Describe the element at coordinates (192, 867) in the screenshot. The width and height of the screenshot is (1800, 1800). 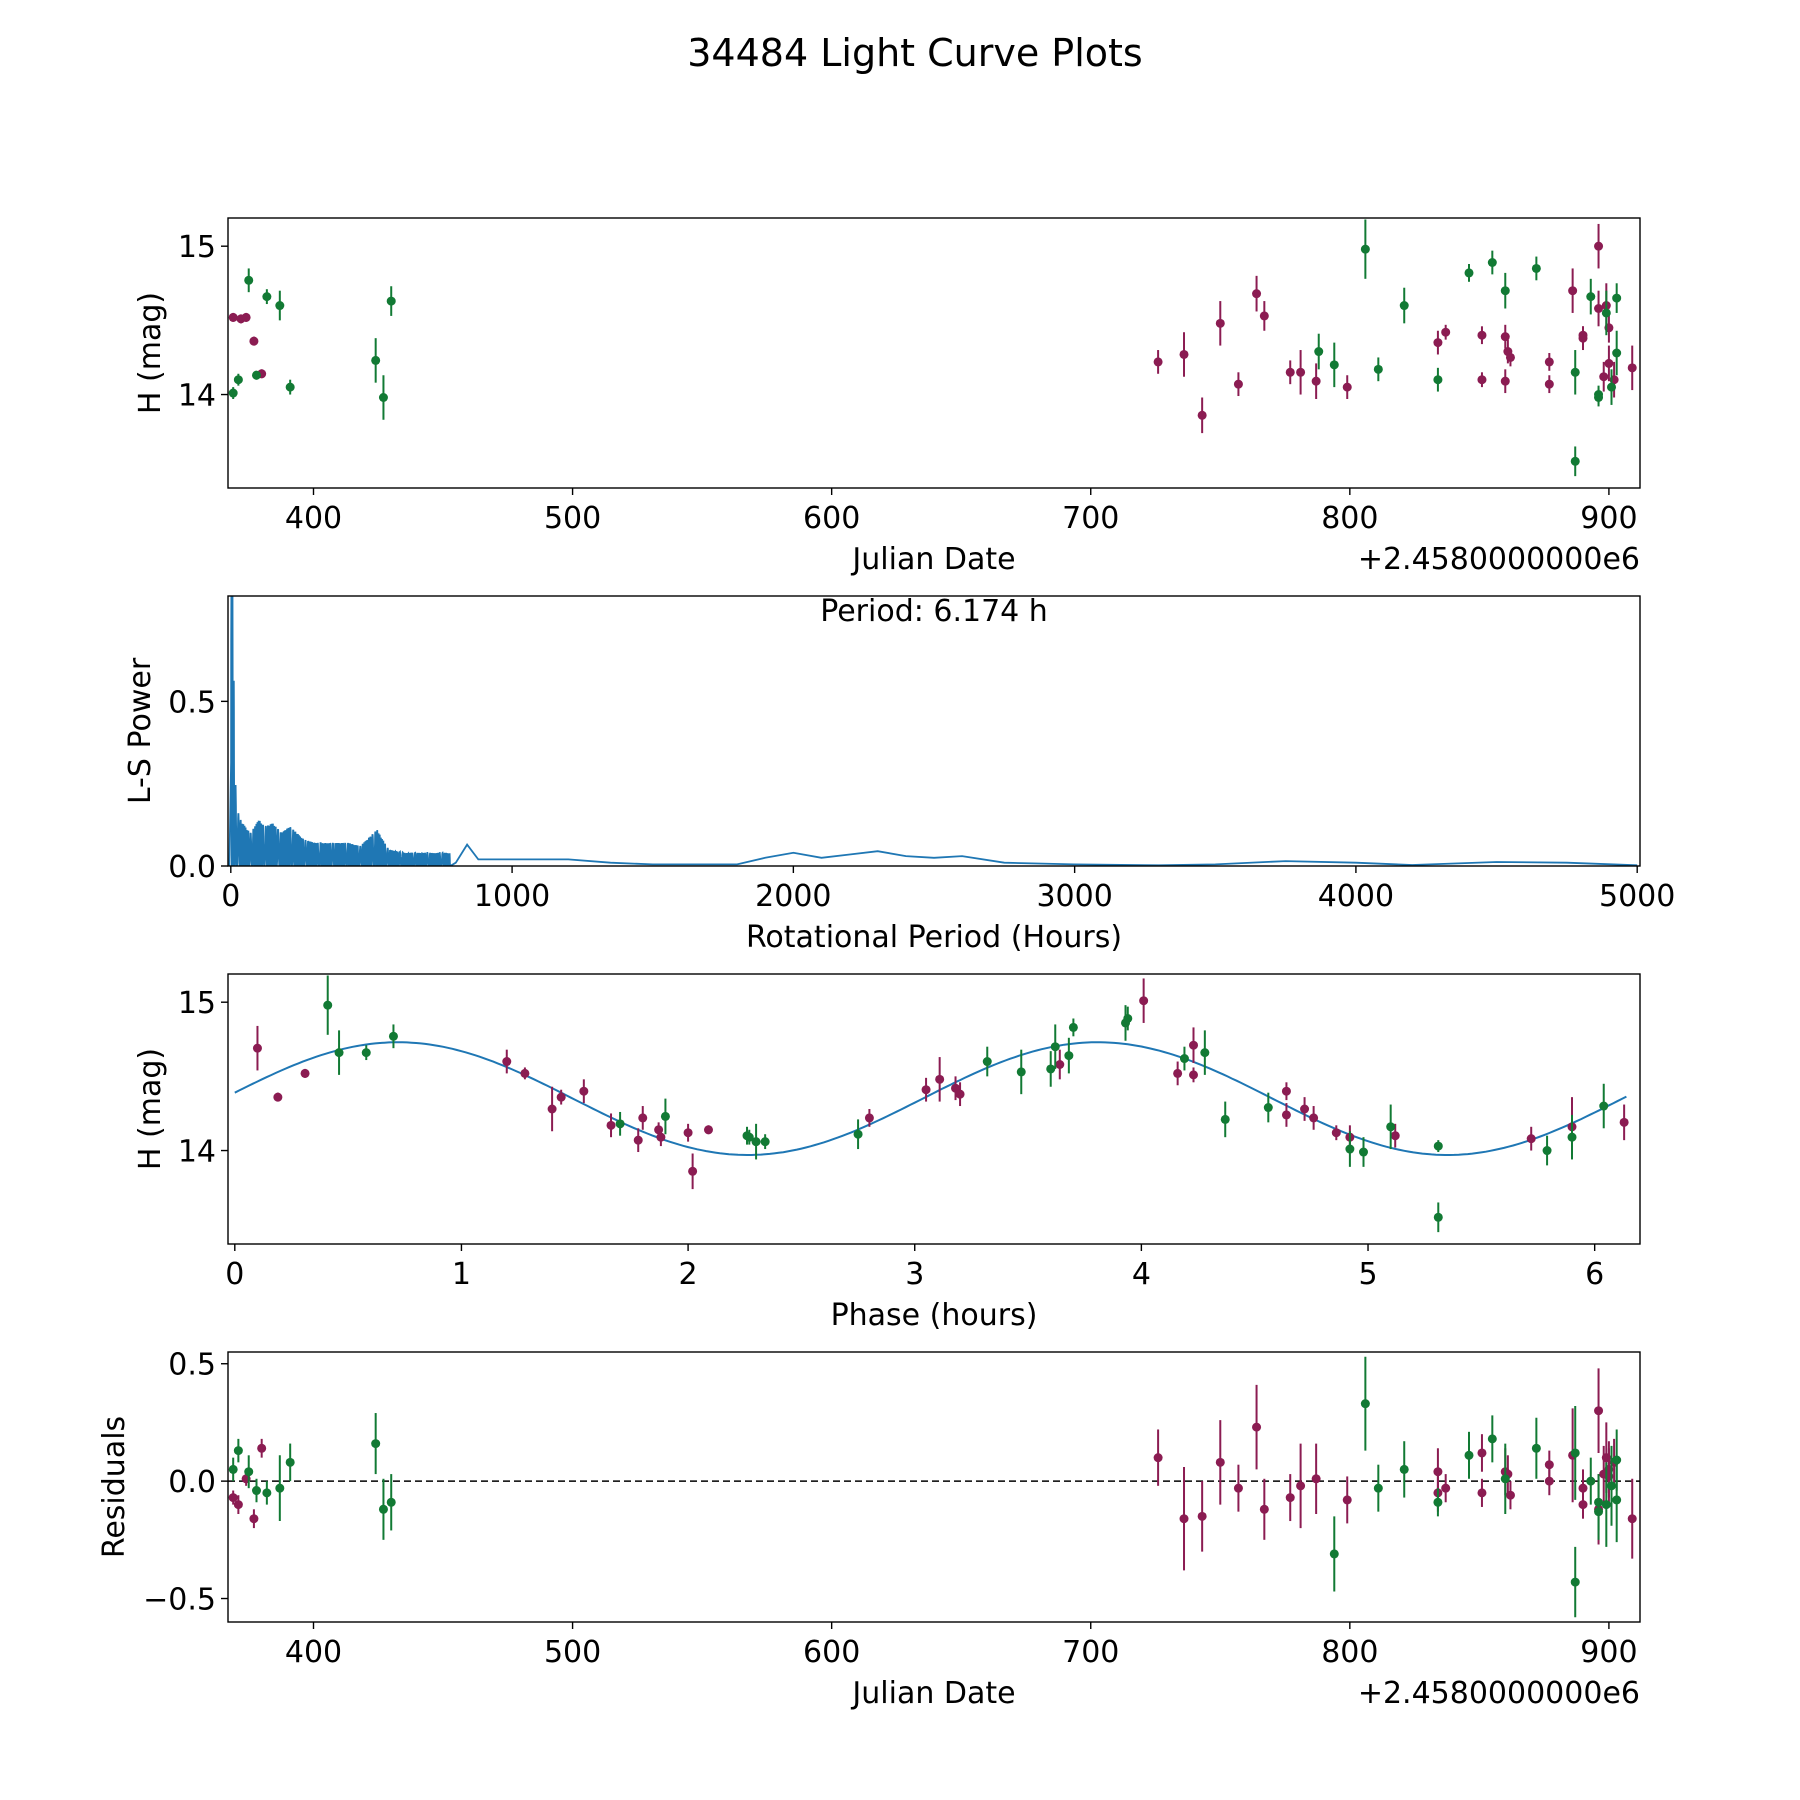
I see `y-tick-label: 0.0` at that location.